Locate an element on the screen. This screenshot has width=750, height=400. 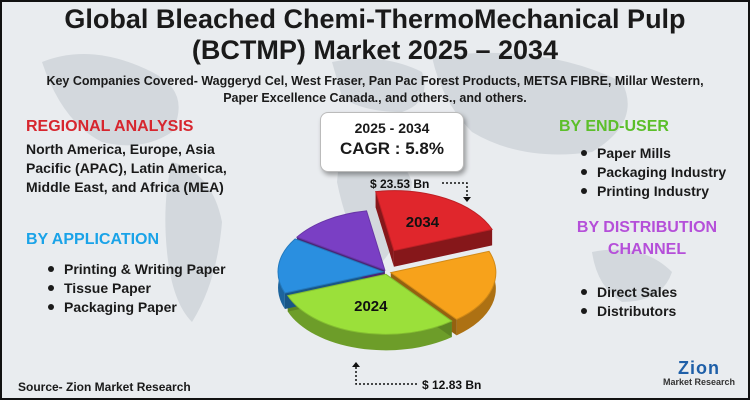
cagr-box: 2025 - 2034 CAGR : 5.8% is located at coordinates (392, 142).